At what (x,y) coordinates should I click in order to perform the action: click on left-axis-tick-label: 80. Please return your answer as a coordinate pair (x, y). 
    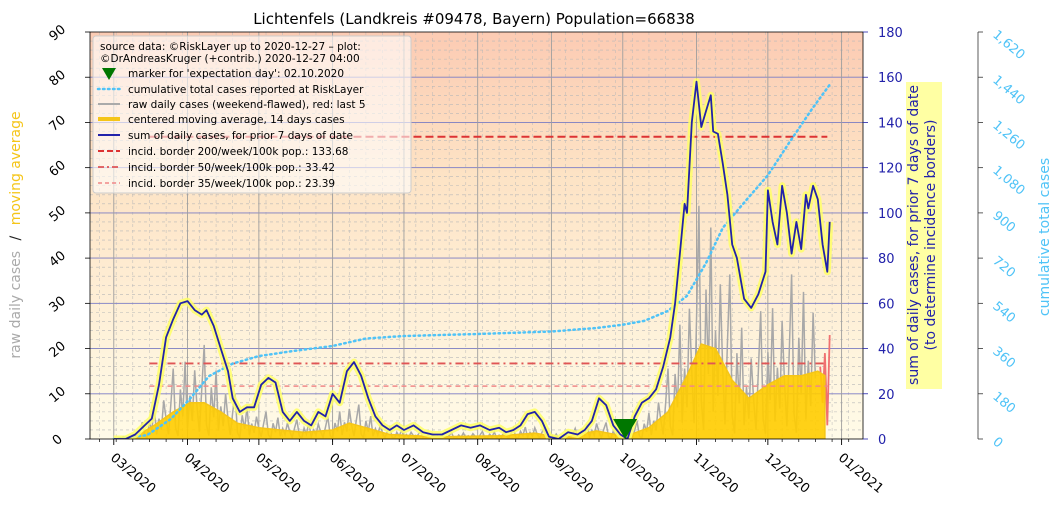
    Looking at the image, I should click on (58, 78).